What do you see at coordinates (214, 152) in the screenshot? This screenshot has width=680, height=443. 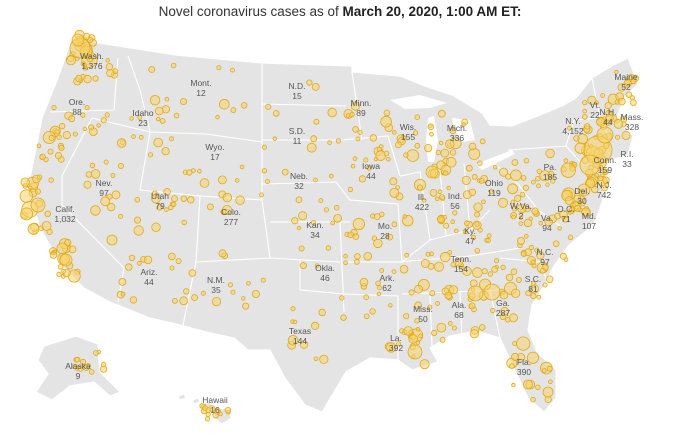 I see `state-label: Wyo. 17` at bounding box center [214, 152].